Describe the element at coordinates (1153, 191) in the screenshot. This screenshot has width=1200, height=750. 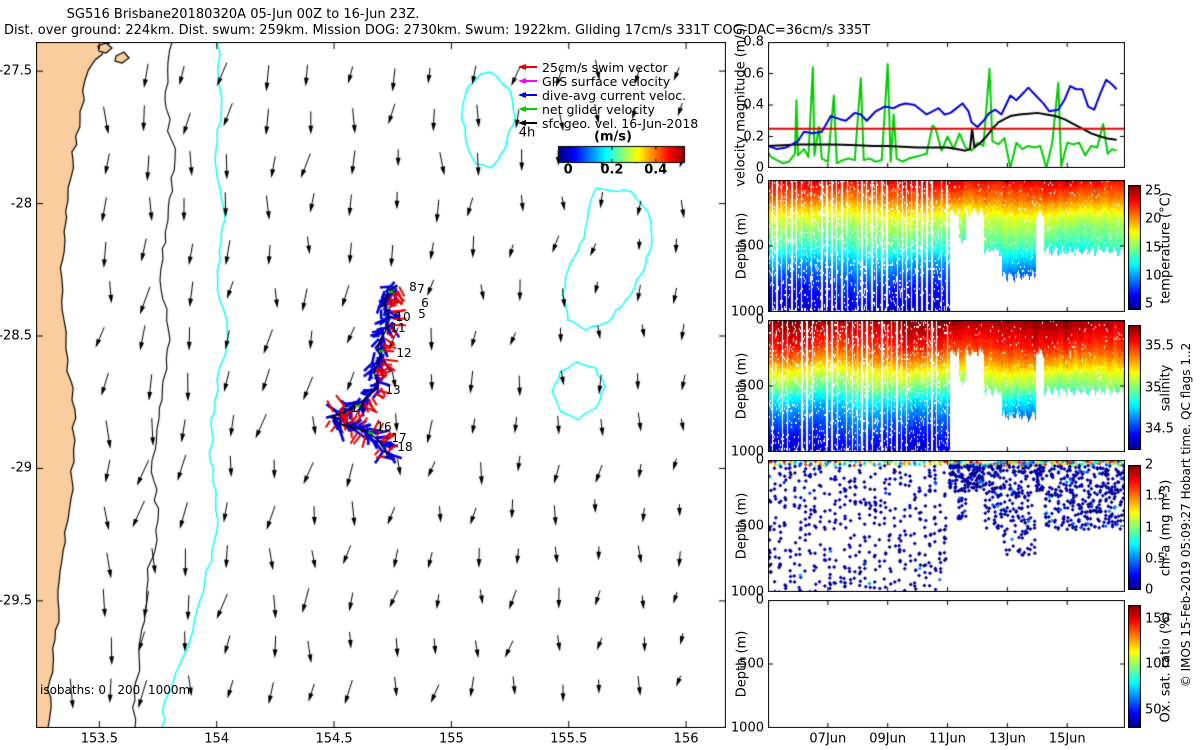
I see `colorbar-tick-label: 25` at that location.